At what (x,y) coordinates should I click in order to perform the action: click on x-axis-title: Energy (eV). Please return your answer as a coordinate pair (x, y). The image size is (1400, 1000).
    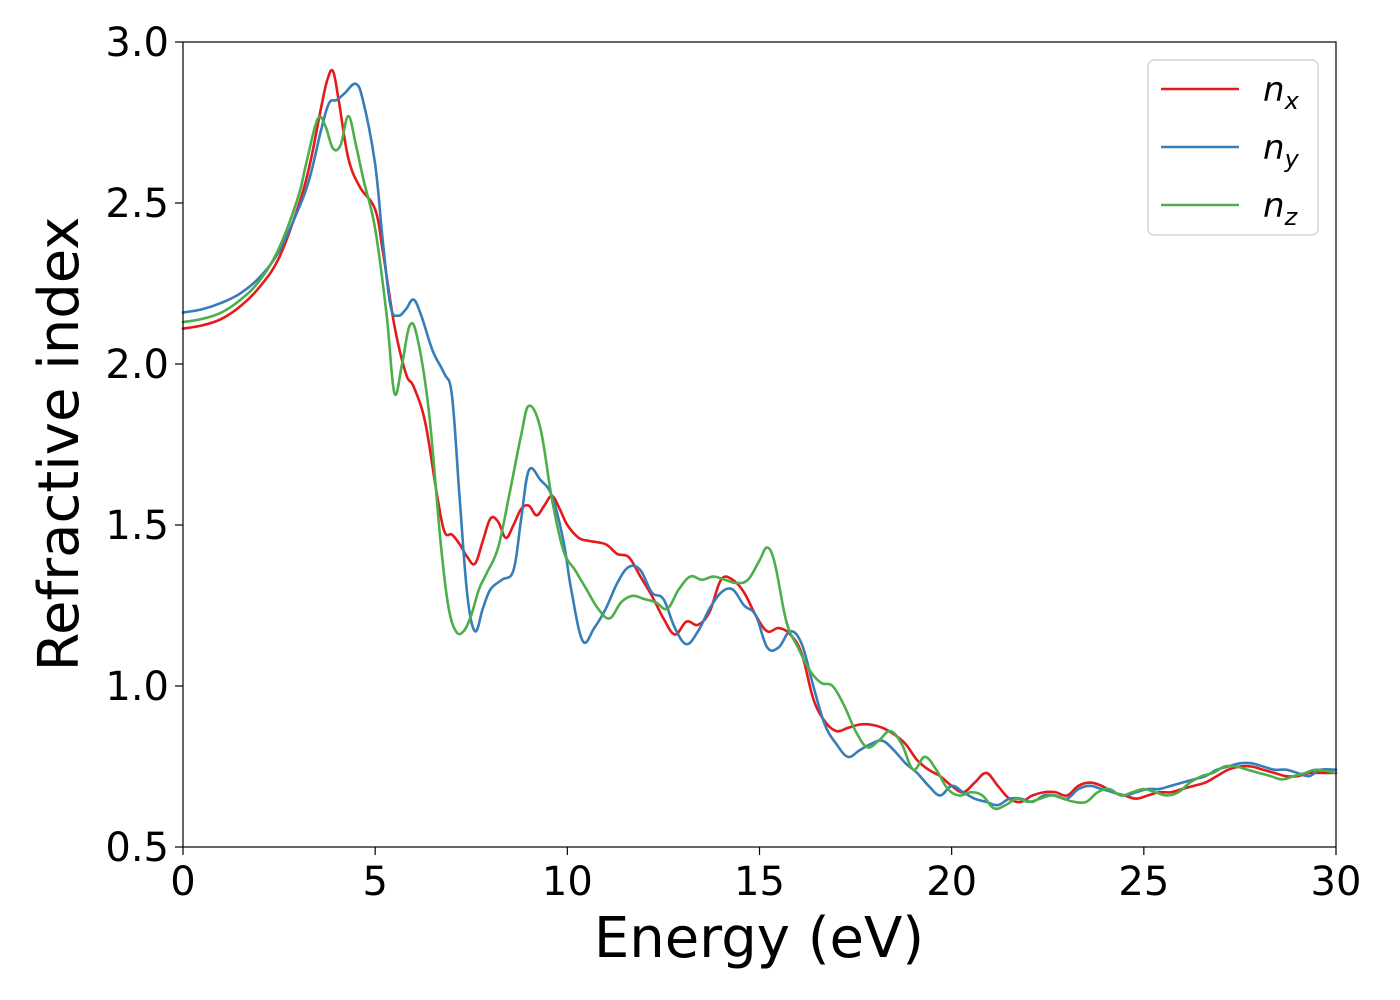
    Looking at the image, I should click on (759, 938).